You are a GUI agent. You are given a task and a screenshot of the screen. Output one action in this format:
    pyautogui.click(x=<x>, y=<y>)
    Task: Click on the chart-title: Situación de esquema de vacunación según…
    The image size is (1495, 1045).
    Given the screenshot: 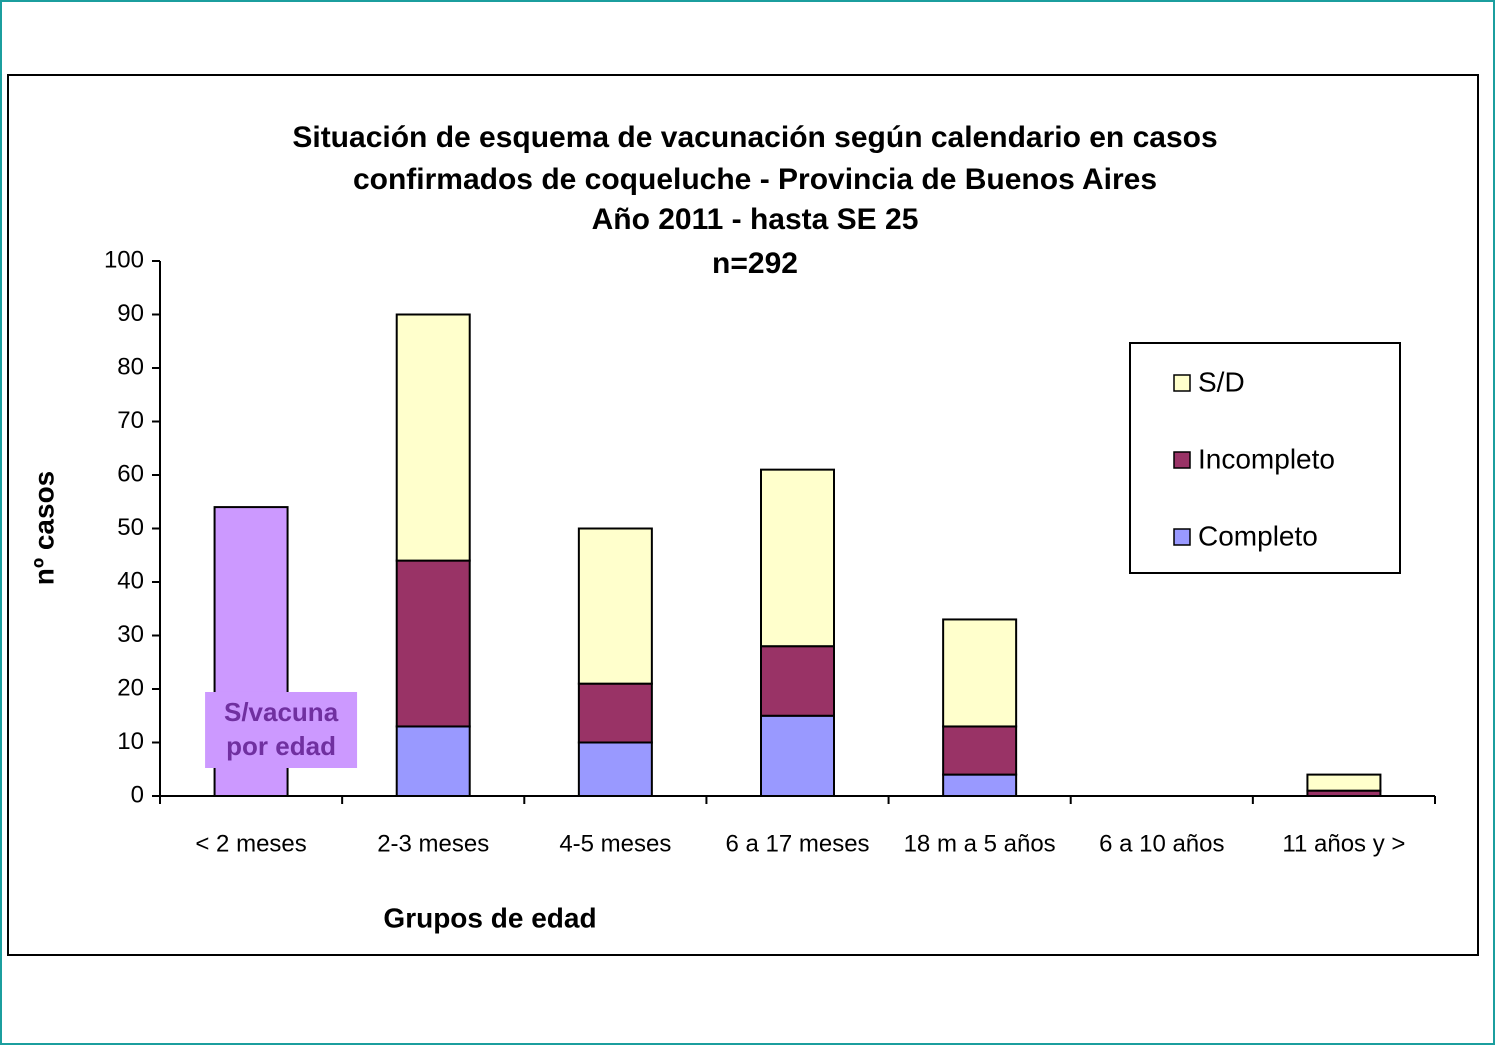 What is the action you would take?
    pyautogui.click(x=754, y=137)
    